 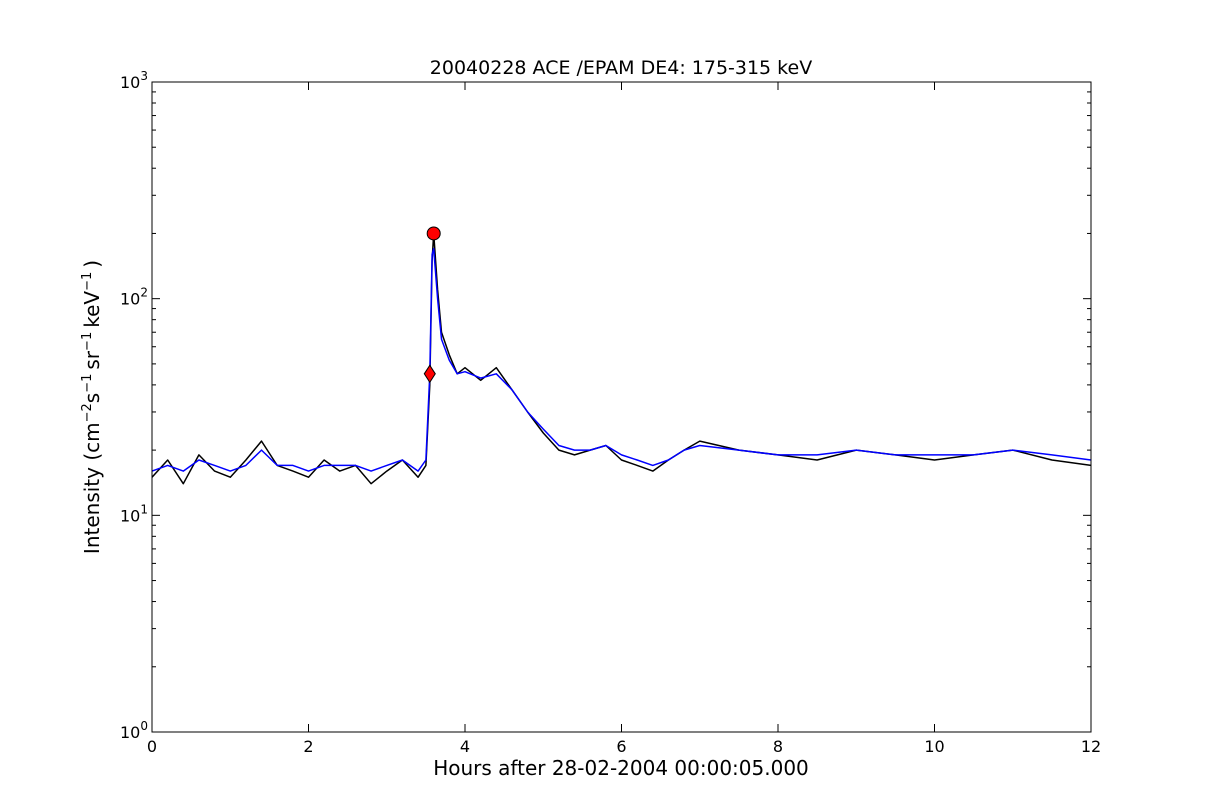 I want to click on x-tick-label-5: 10, so click(x=934, y=746).